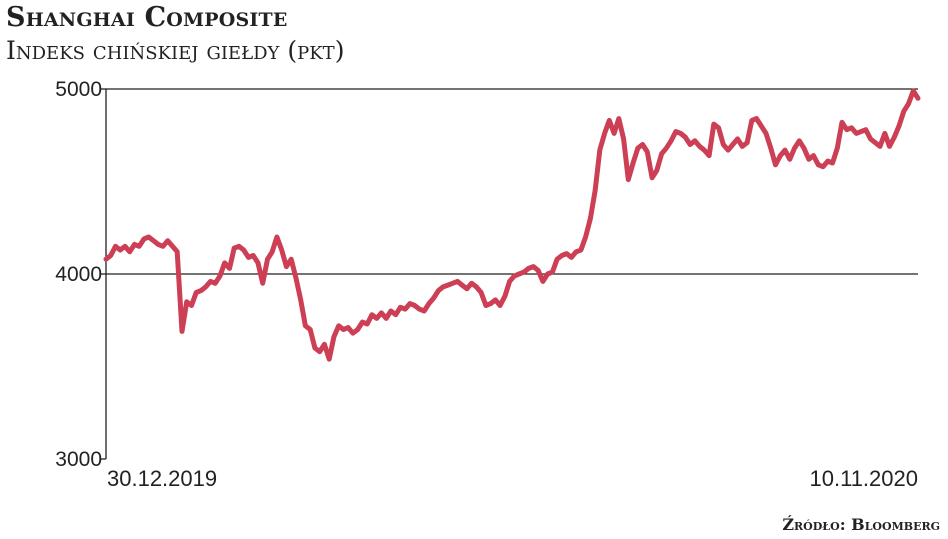 The width and height of the screenshot is (948, 539). What do you see at coordinates (512, 478) in the screenshot?
I see `x-tick-labels: 30.12.2019 10.11.2020` at bounding box center [512, 478].